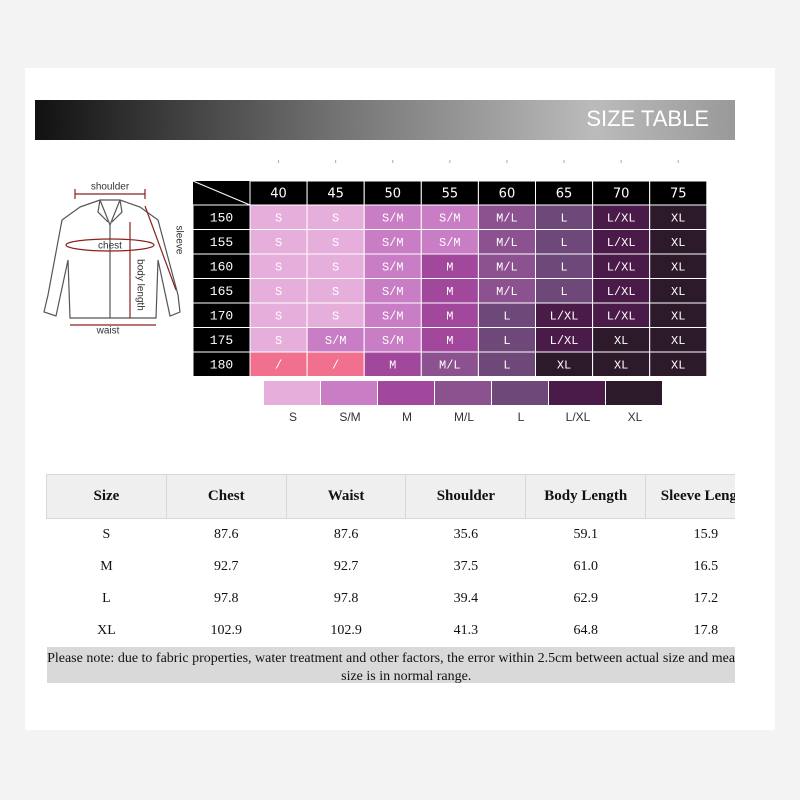 The image size is (800, 800). Describe the element at coordinates (221, 242) in the screenshot. I see `row-header: 155` at that location.